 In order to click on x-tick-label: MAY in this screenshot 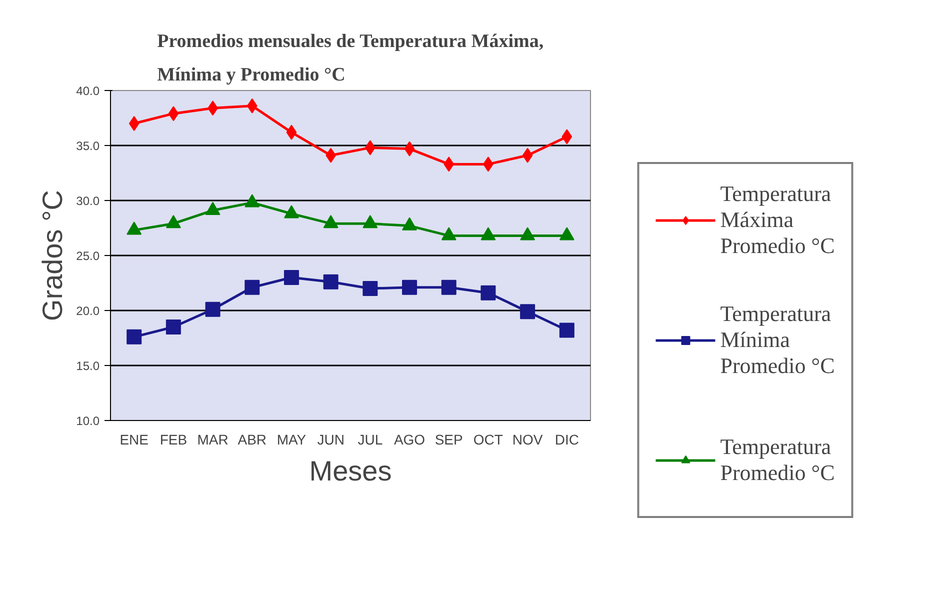, I will do `click(291, 440)`.